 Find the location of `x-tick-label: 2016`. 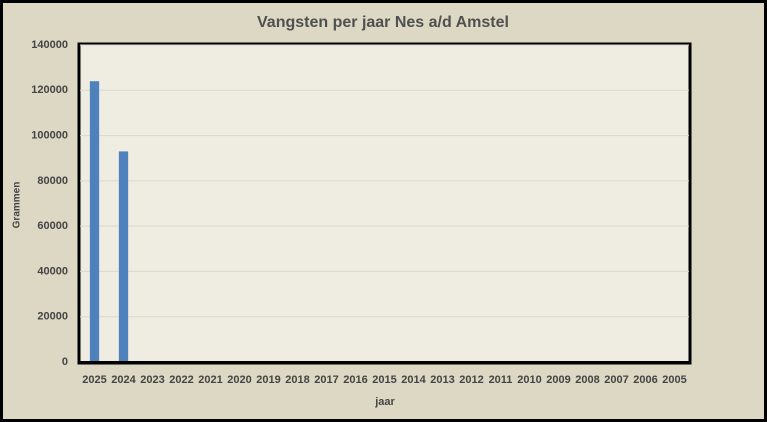

x-tick-label: 2016 is located at coordinates (355, 380).